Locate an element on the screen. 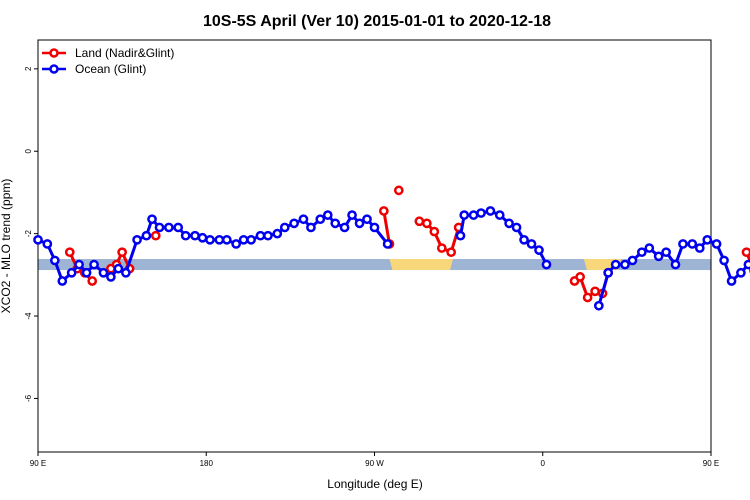 The image size is (750, 500). x-axis-label: Longitude (deg E) is located at coordinates (374, 484).